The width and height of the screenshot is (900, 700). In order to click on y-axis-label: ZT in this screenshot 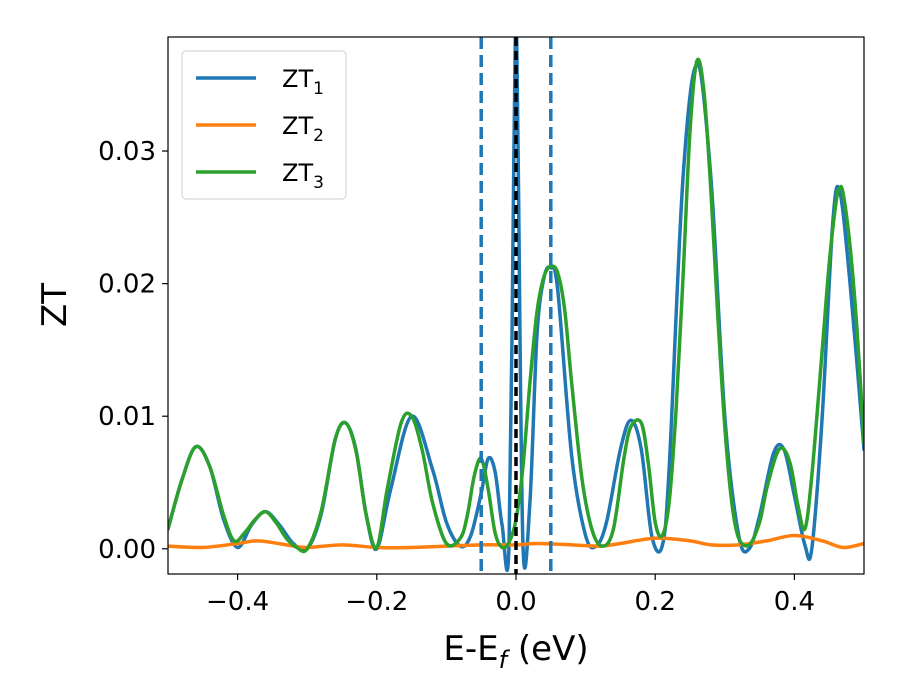, I will do `click(55, 305)`.